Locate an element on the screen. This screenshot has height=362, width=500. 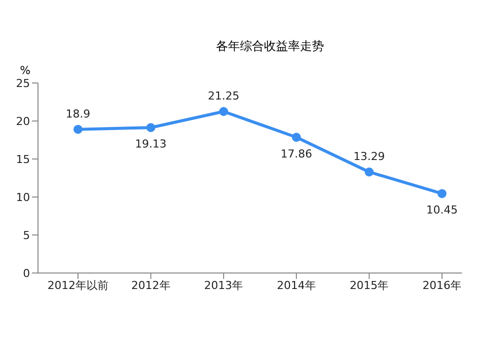
y-tick-label: 0 is located at coordinates (26, 273).